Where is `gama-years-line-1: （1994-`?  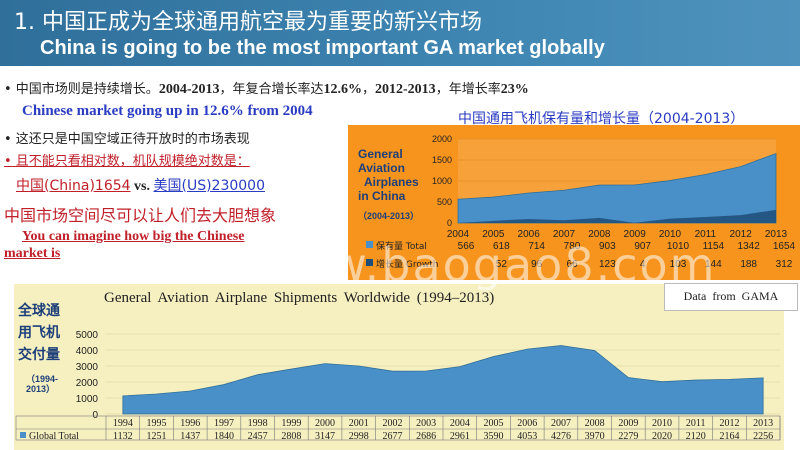 gama-years-line-1: （1994- is located at coordinates (42, 379).